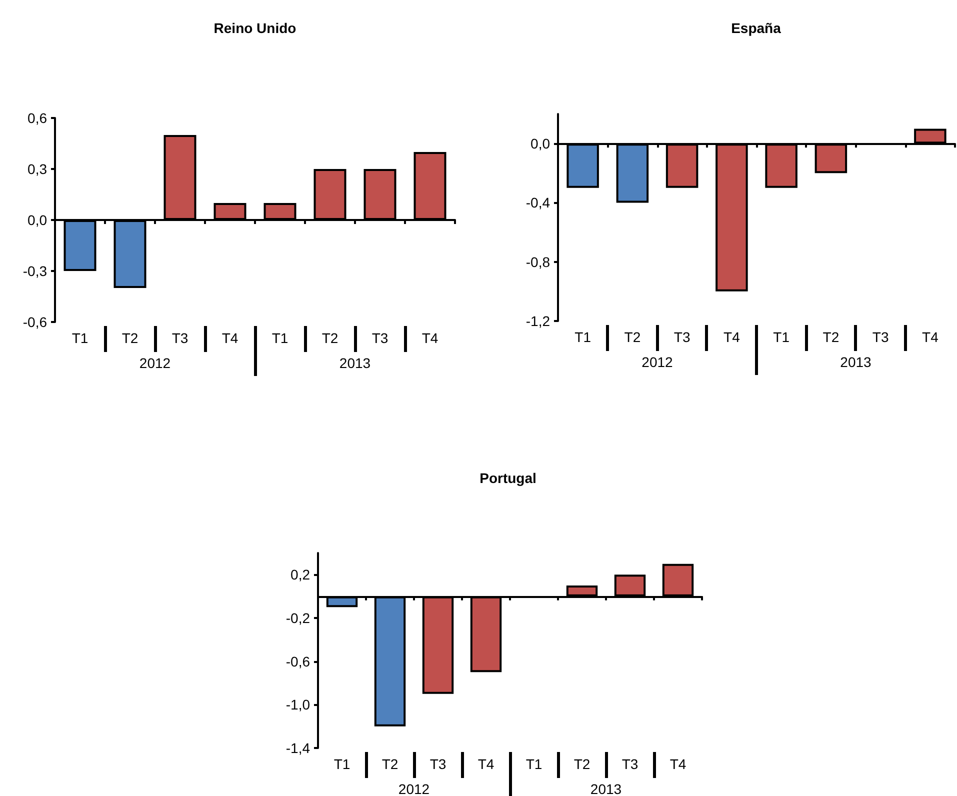  Describe the element at coordinates (38, 118) in the screenshot. I see `y-tick-label: 0,6` at that location.